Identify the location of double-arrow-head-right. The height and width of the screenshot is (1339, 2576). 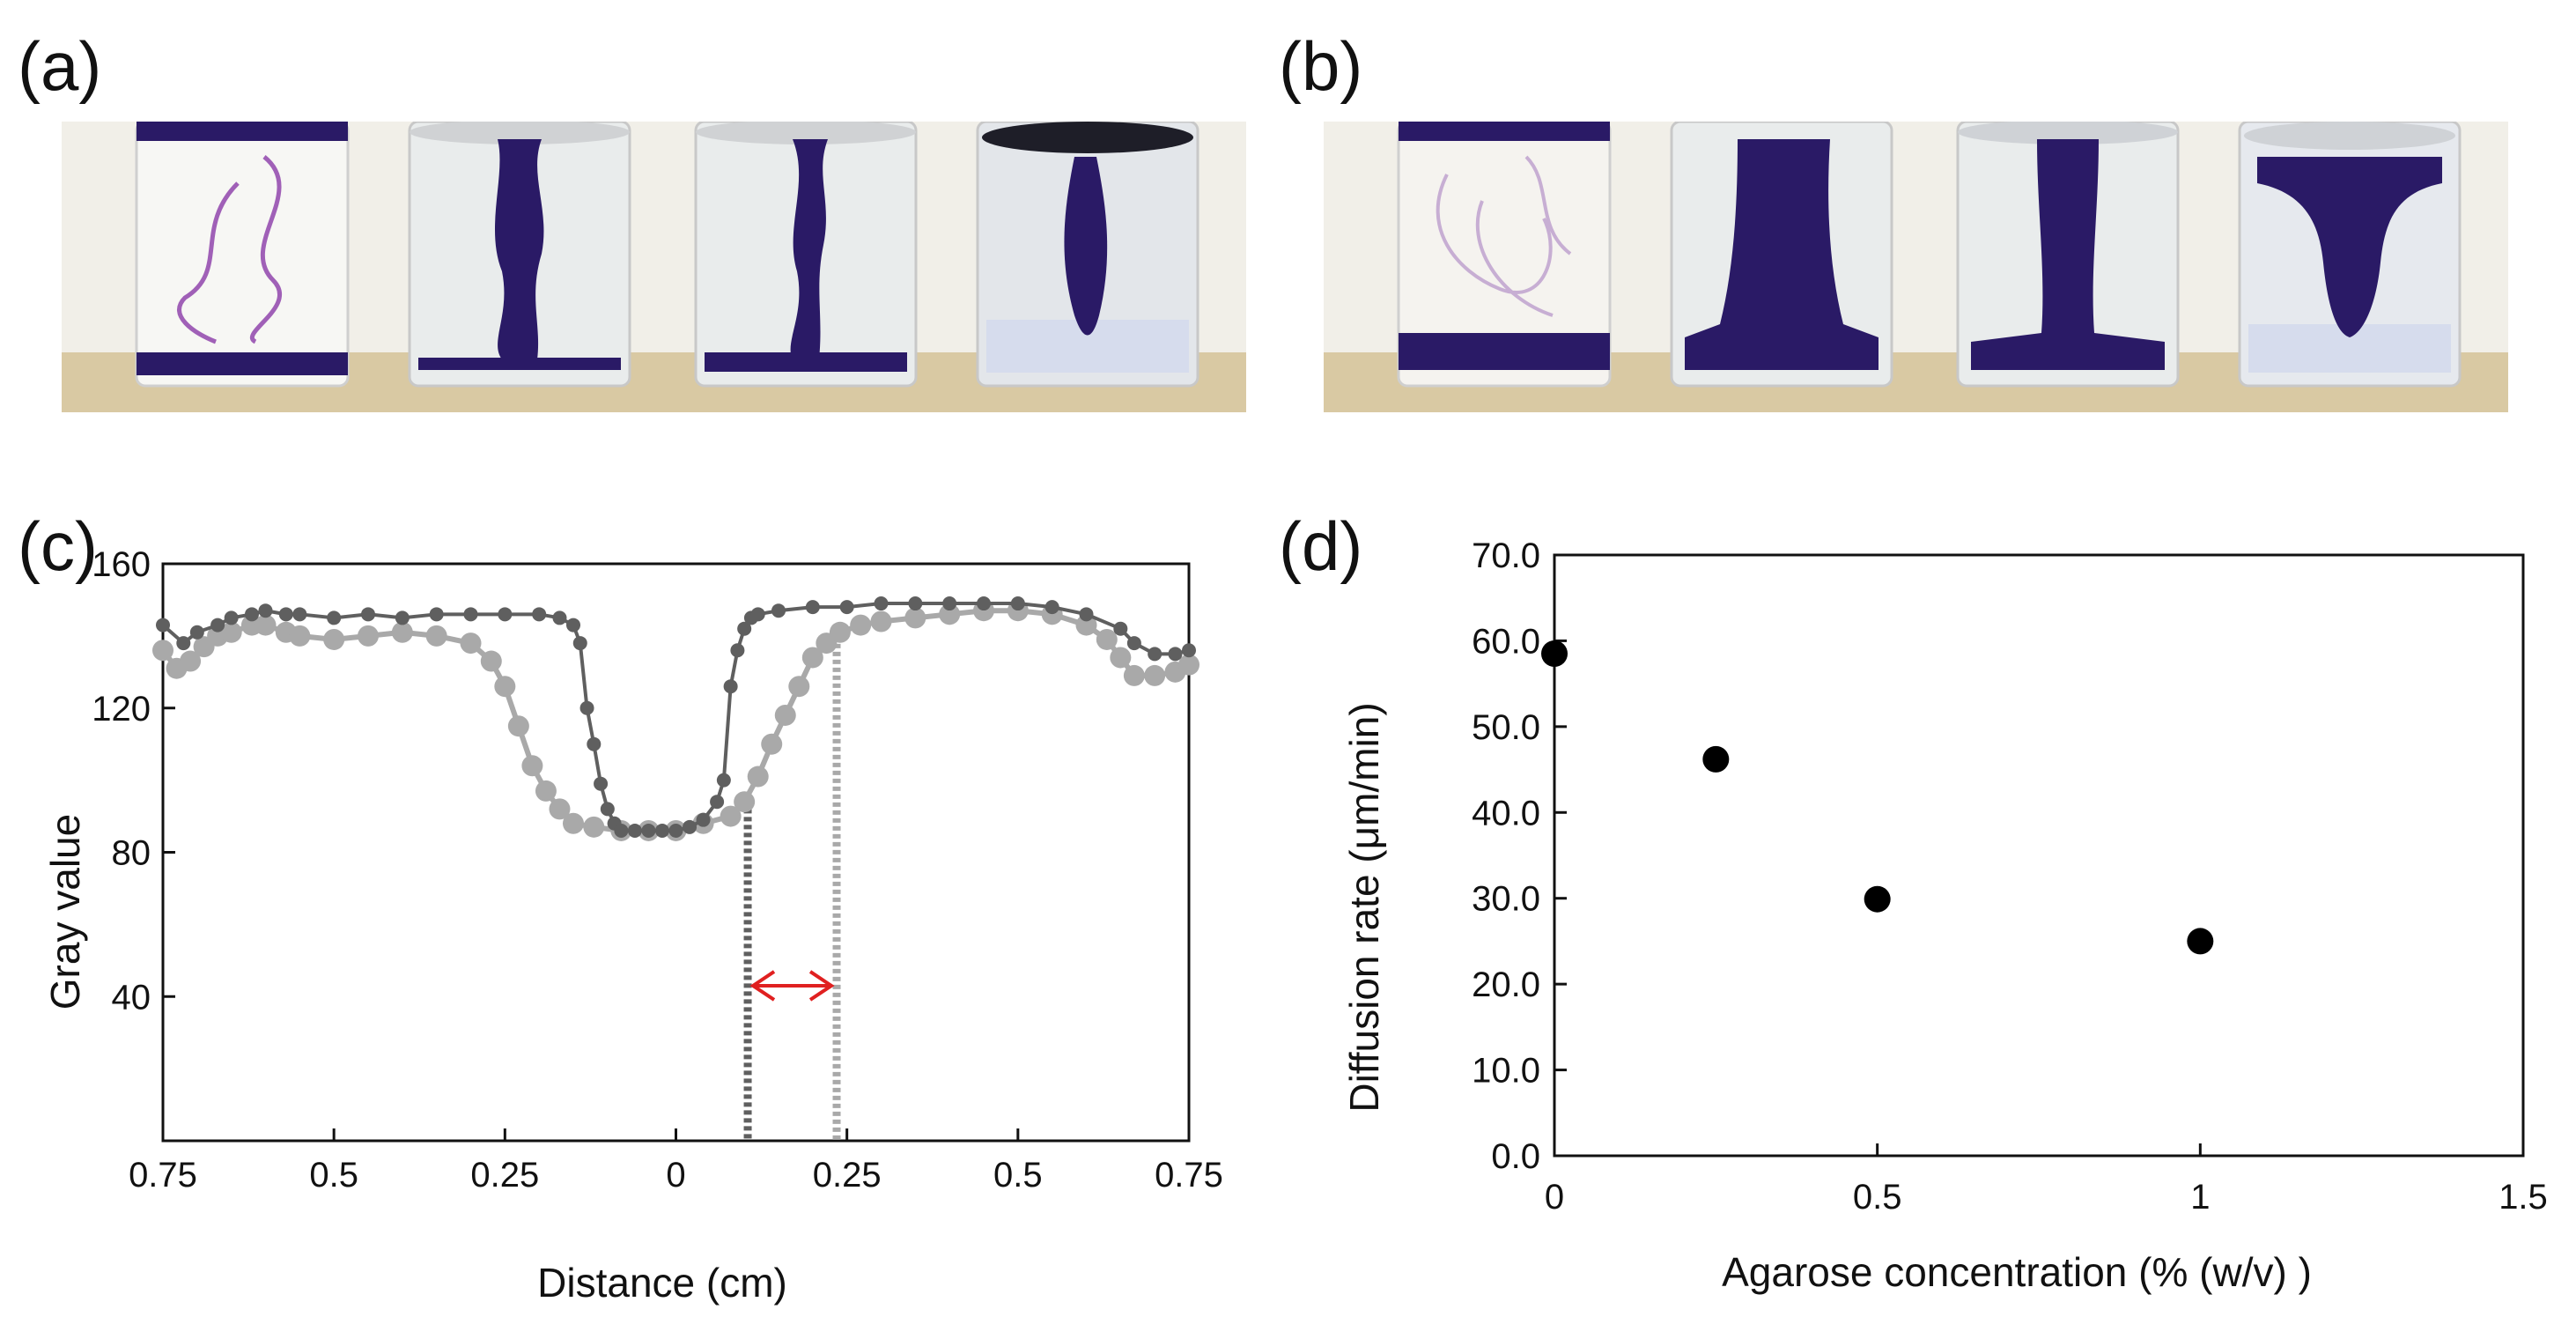
(821, 986).